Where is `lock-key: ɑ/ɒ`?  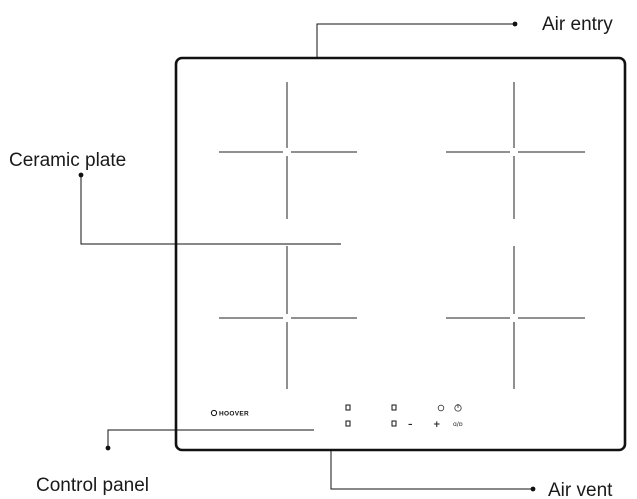
lock-key: ɑ/ɒ is located at coordinates (458, 424).